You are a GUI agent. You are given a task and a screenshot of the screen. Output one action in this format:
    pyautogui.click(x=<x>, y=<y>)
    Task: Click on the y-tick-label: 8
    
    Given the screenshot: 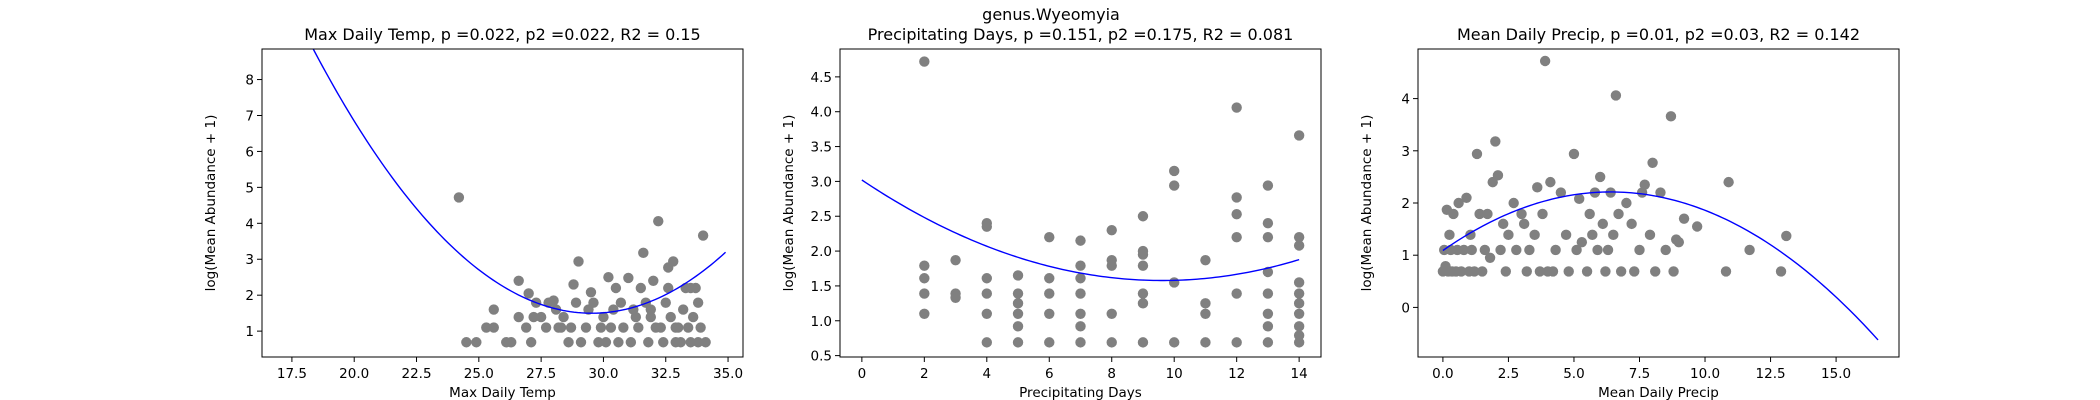 What is the action you would take?
    pyautogui.click(x=249, y=81)
    